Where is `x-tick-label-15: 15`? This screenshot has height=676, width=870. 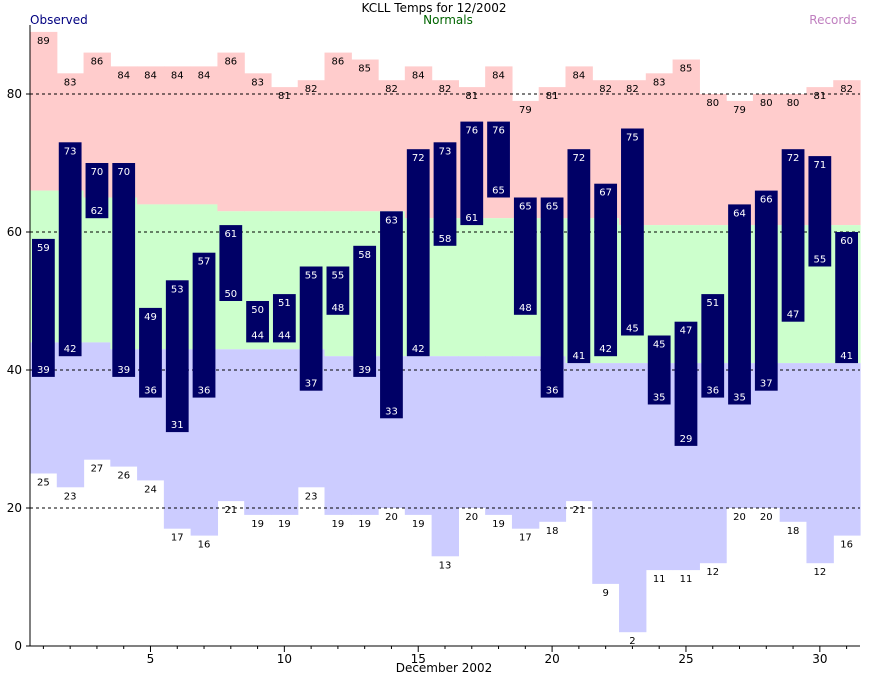
x-tick-label-15: 15 is located at coordinates (418, 659).